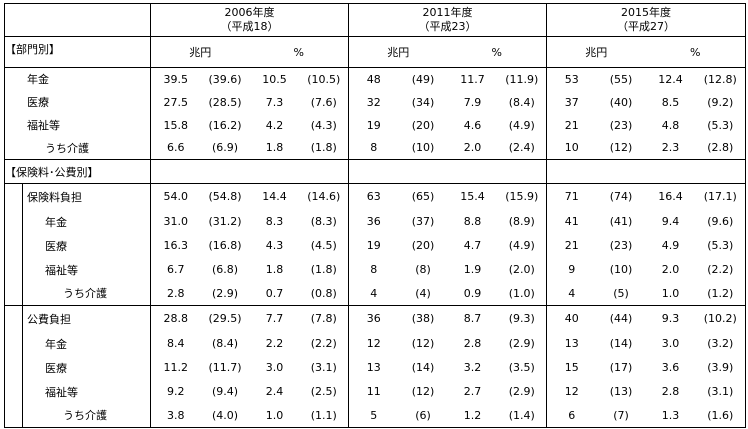  What do you see at coordinates (621, 79) in the screenshot?
I see `cell: (55)` at bounding box center [621, 79].